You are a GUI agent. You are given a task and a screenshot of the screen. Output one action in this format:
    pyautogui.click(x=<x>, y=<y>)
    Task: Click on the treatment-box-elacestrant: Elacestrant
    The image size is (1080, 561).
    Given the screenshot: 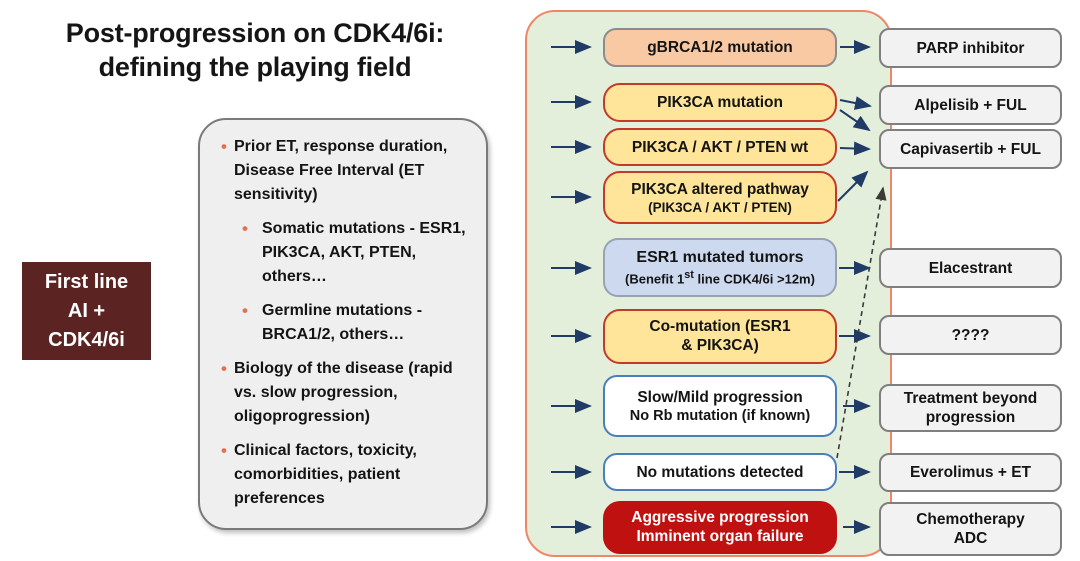 What is the action you would take?
    pyautogui.click(x=970, y=268)
    